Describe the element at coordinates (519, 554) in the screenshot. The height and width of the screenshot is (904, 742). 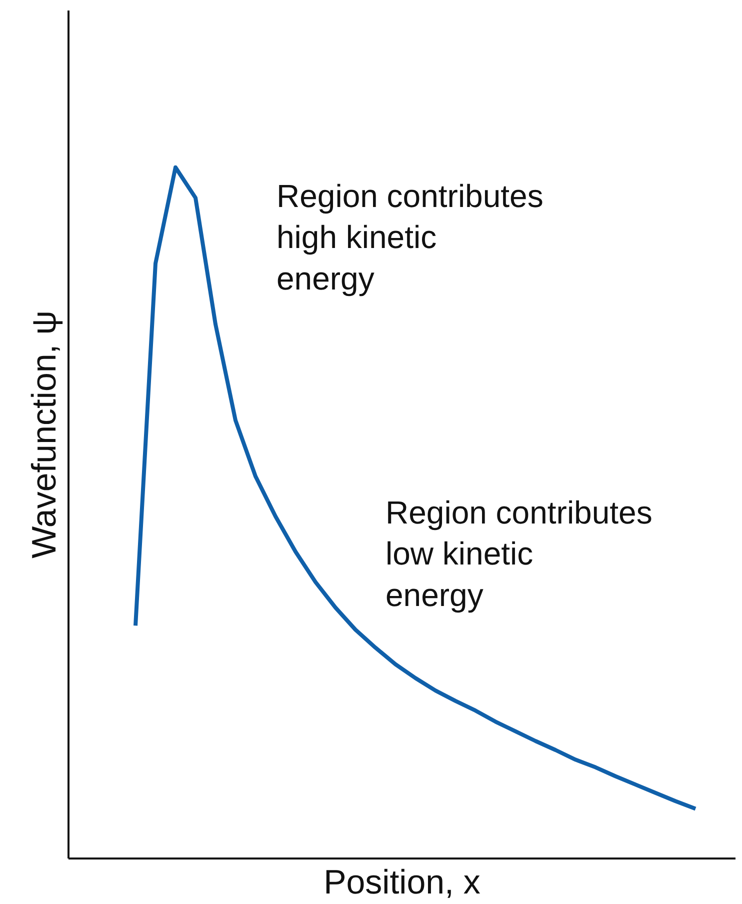
I see `annotation: Region contributes low kinetic energy` at that location.